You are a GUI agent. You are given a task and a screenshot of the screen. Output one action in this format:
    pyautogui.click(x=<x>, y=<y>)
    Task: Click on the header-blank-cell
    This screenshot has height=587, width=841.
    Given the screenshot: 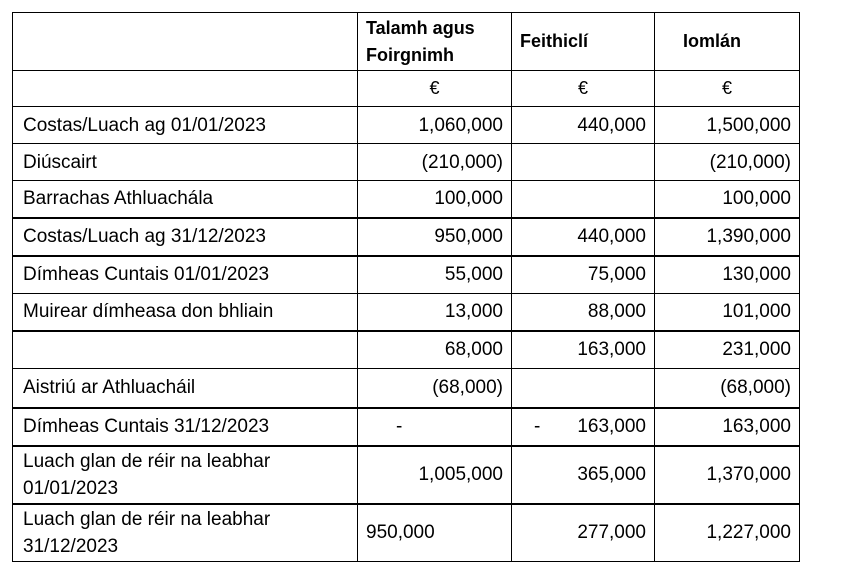 What is the action you would take?
    pyautogui.click(x=185, y=41)
    